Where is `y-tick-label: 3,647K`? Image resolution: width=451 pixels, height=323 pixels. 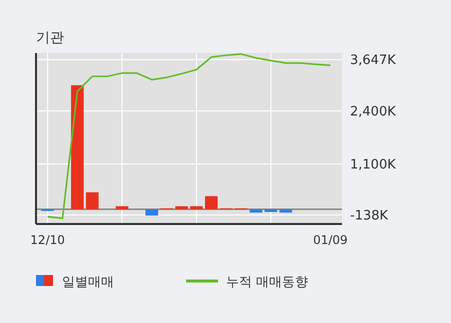
y-tick-label: 3,647K is located at coordinates (373, 60).